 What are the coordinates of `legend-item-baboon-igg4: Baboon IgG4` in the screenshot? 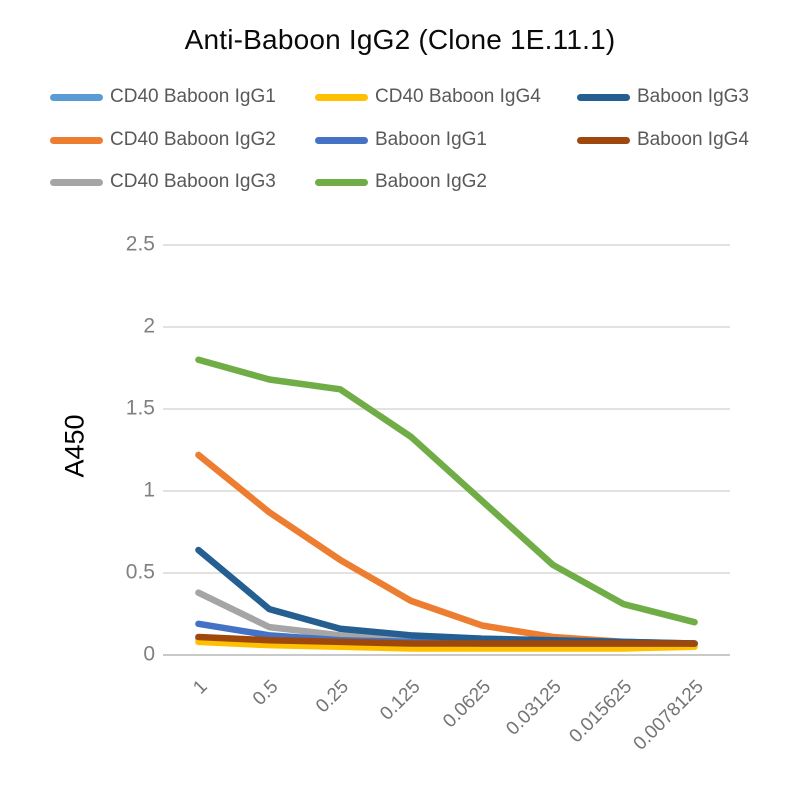 It's located at (663, 140).